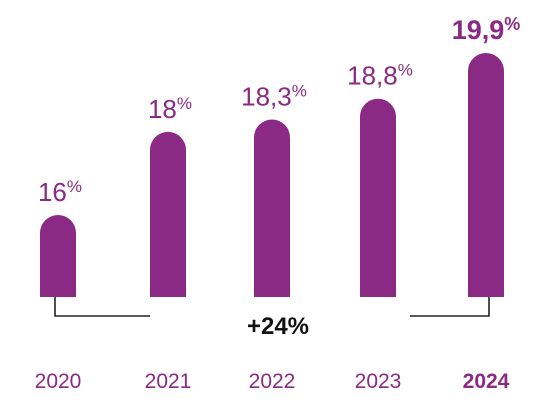 The image size is (535, 414). I want to click on data-label-value: 18,3, so click(266, 96).